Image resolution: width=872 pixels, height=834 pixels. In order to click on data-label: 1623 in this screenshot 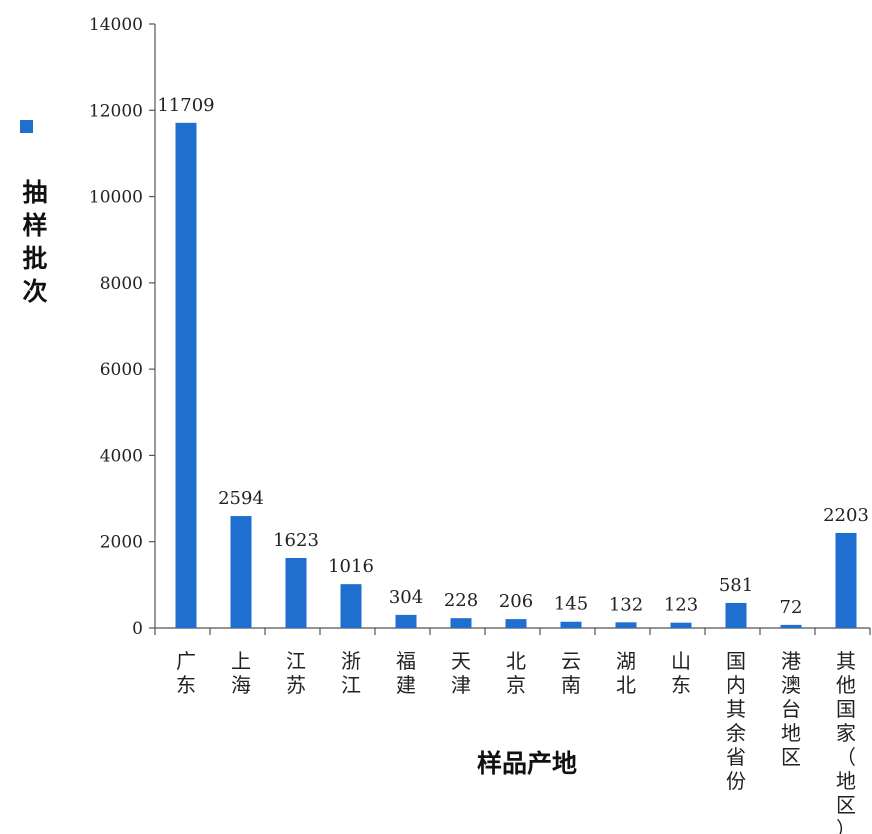, I will do `click(296, 540)`.